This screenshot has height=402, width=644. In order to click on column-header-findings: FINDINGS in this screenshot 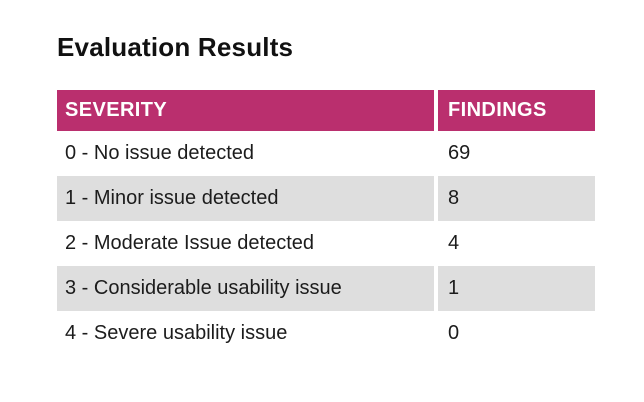, I will do `click(516, 110)`.